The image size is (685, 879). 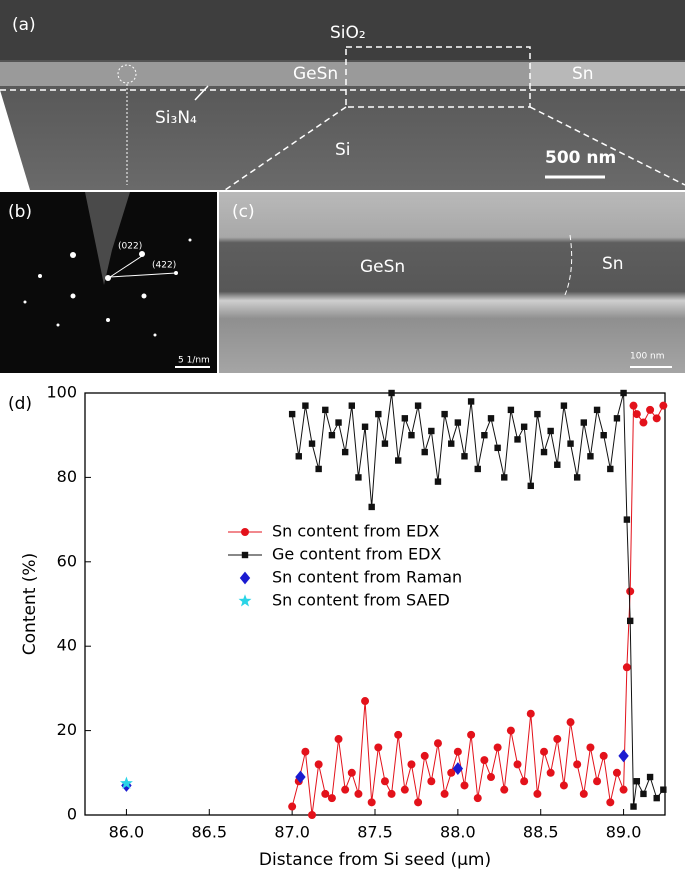 I want to click on beam-stop, so click(x=107, y=238).